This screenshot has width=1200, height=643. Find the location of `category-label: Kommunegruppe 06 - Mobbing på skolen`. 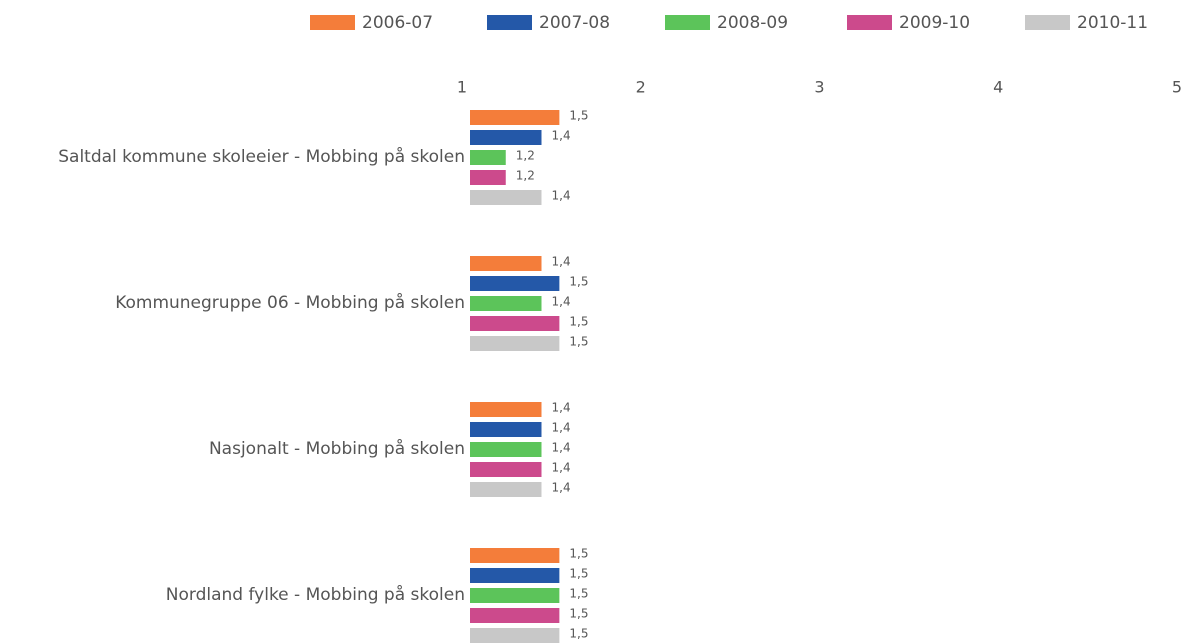

category-label: Kommunegruppe 06 - Mobbing på skolen is located at coordinates (290, 303).